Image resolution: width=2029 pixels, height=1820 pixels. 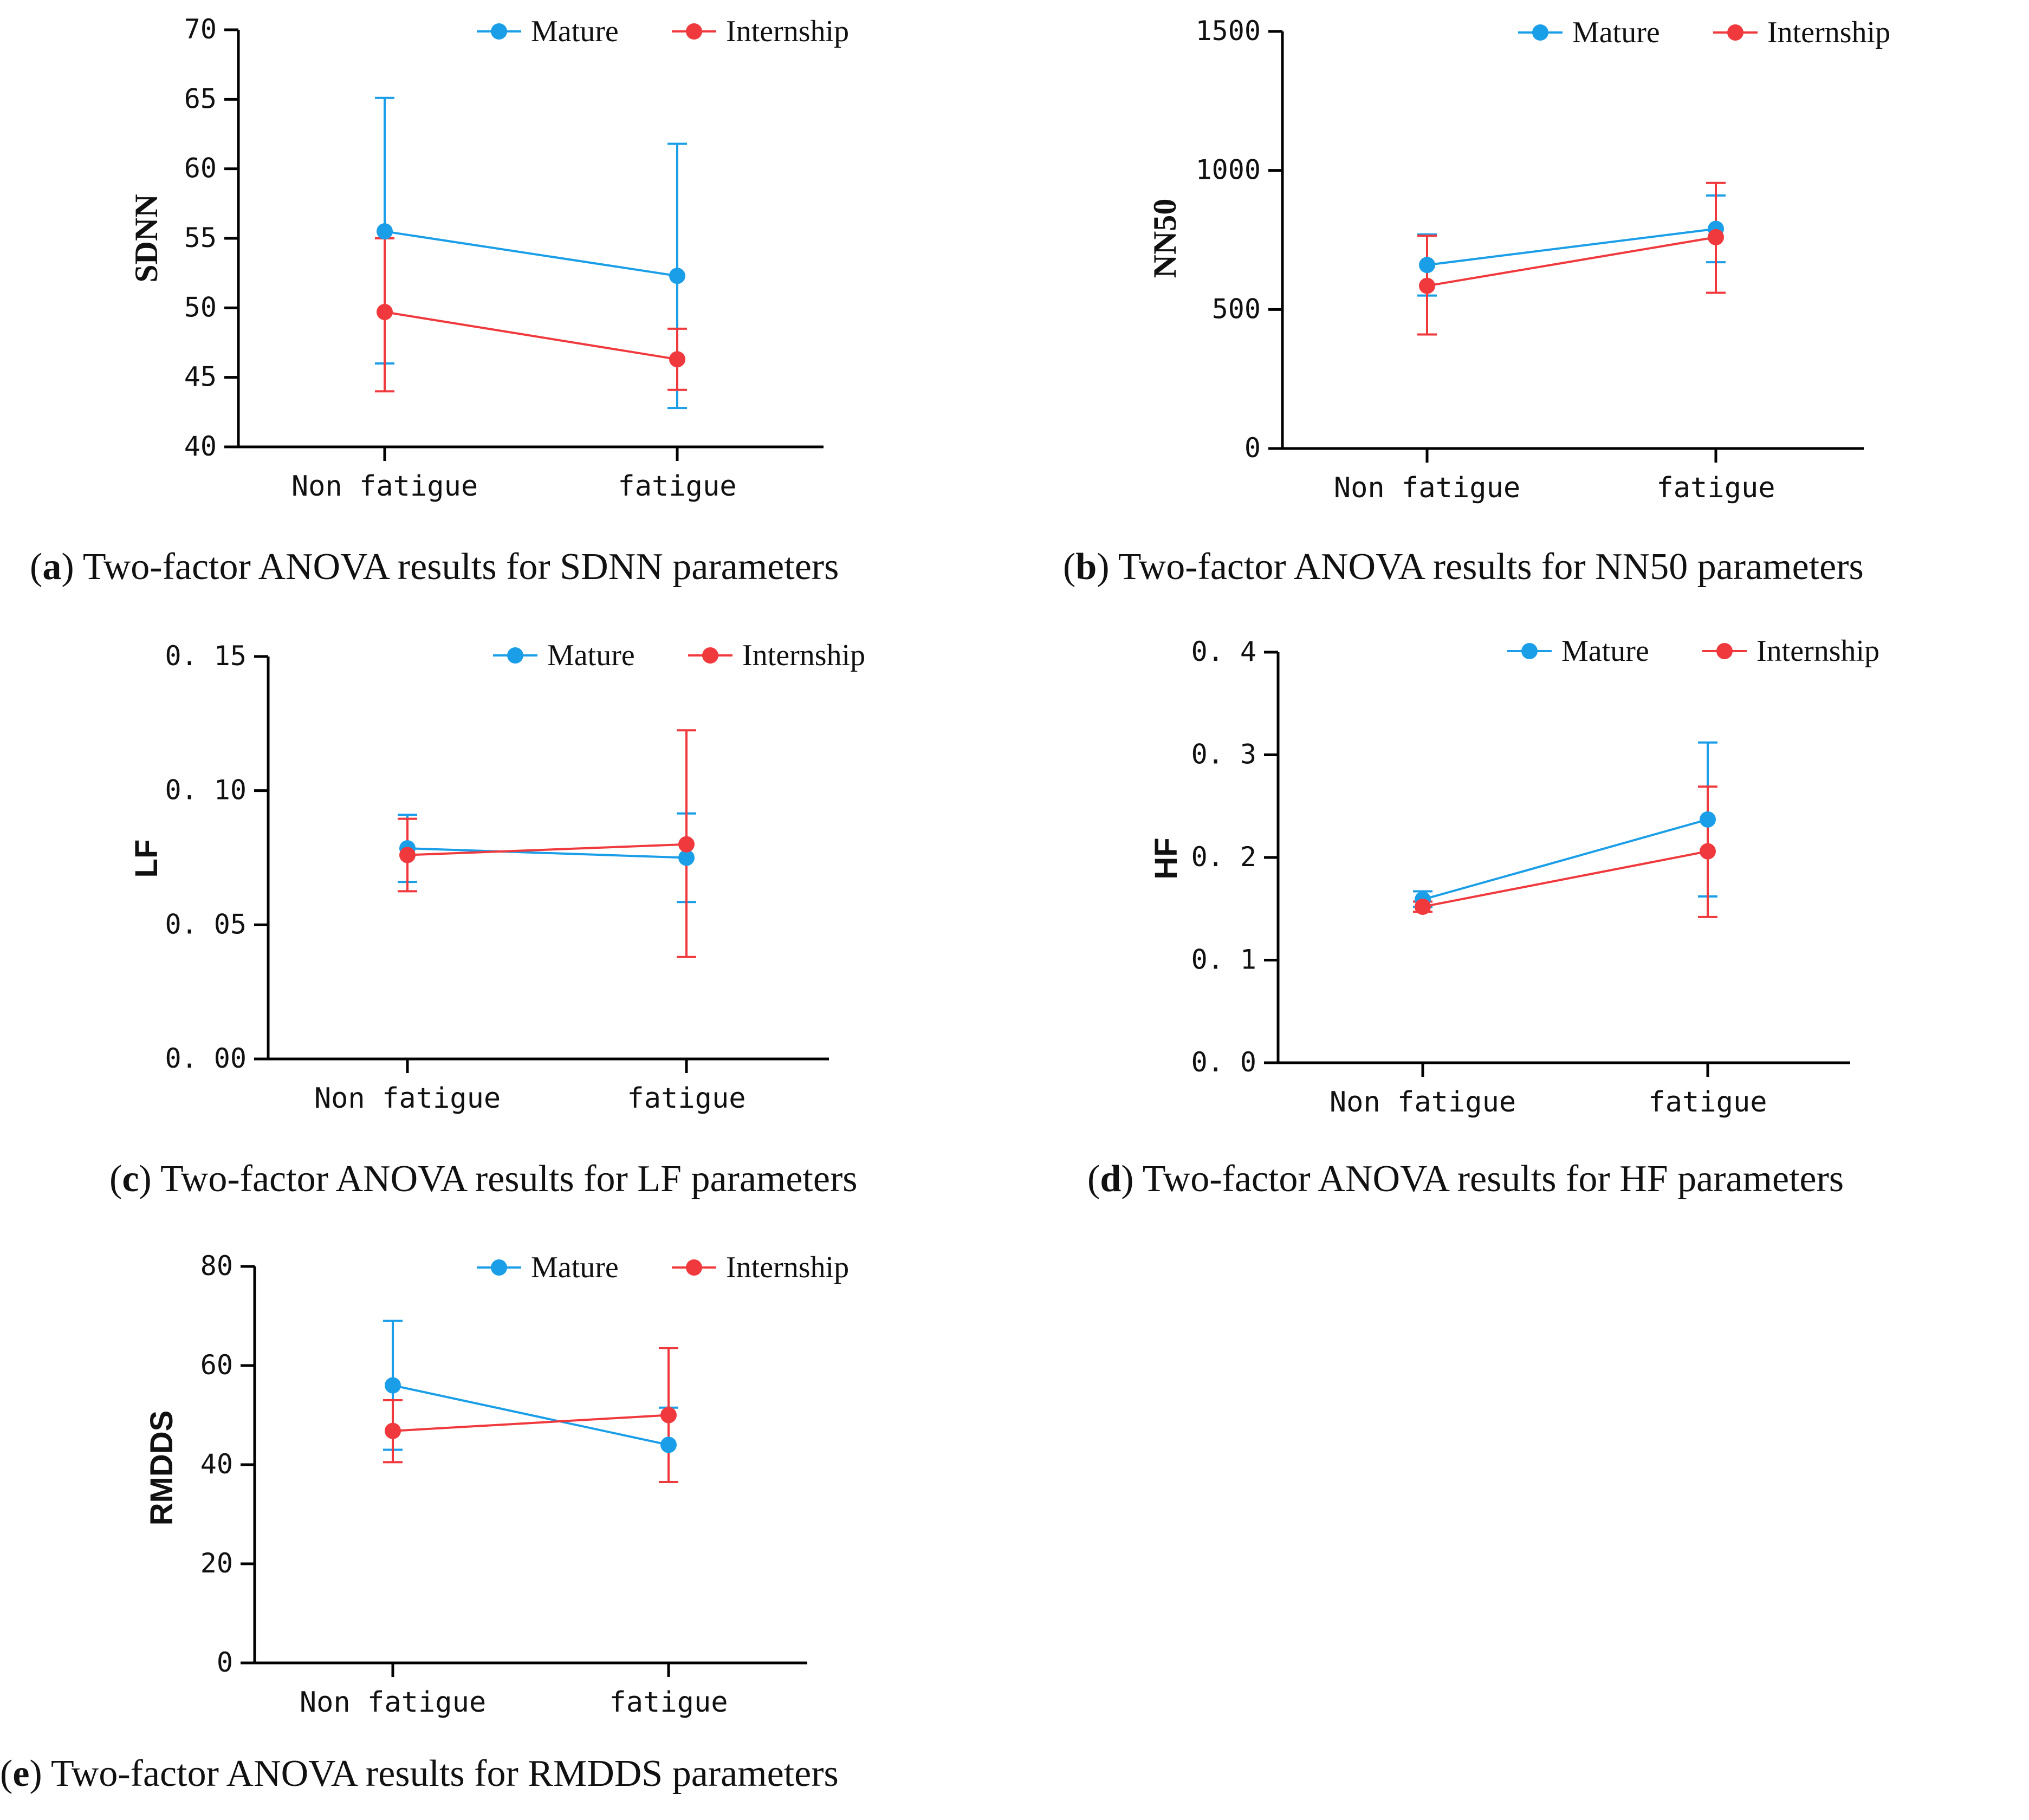 I want to click on y-tick-label: 20, so click(x=216, y=1563).